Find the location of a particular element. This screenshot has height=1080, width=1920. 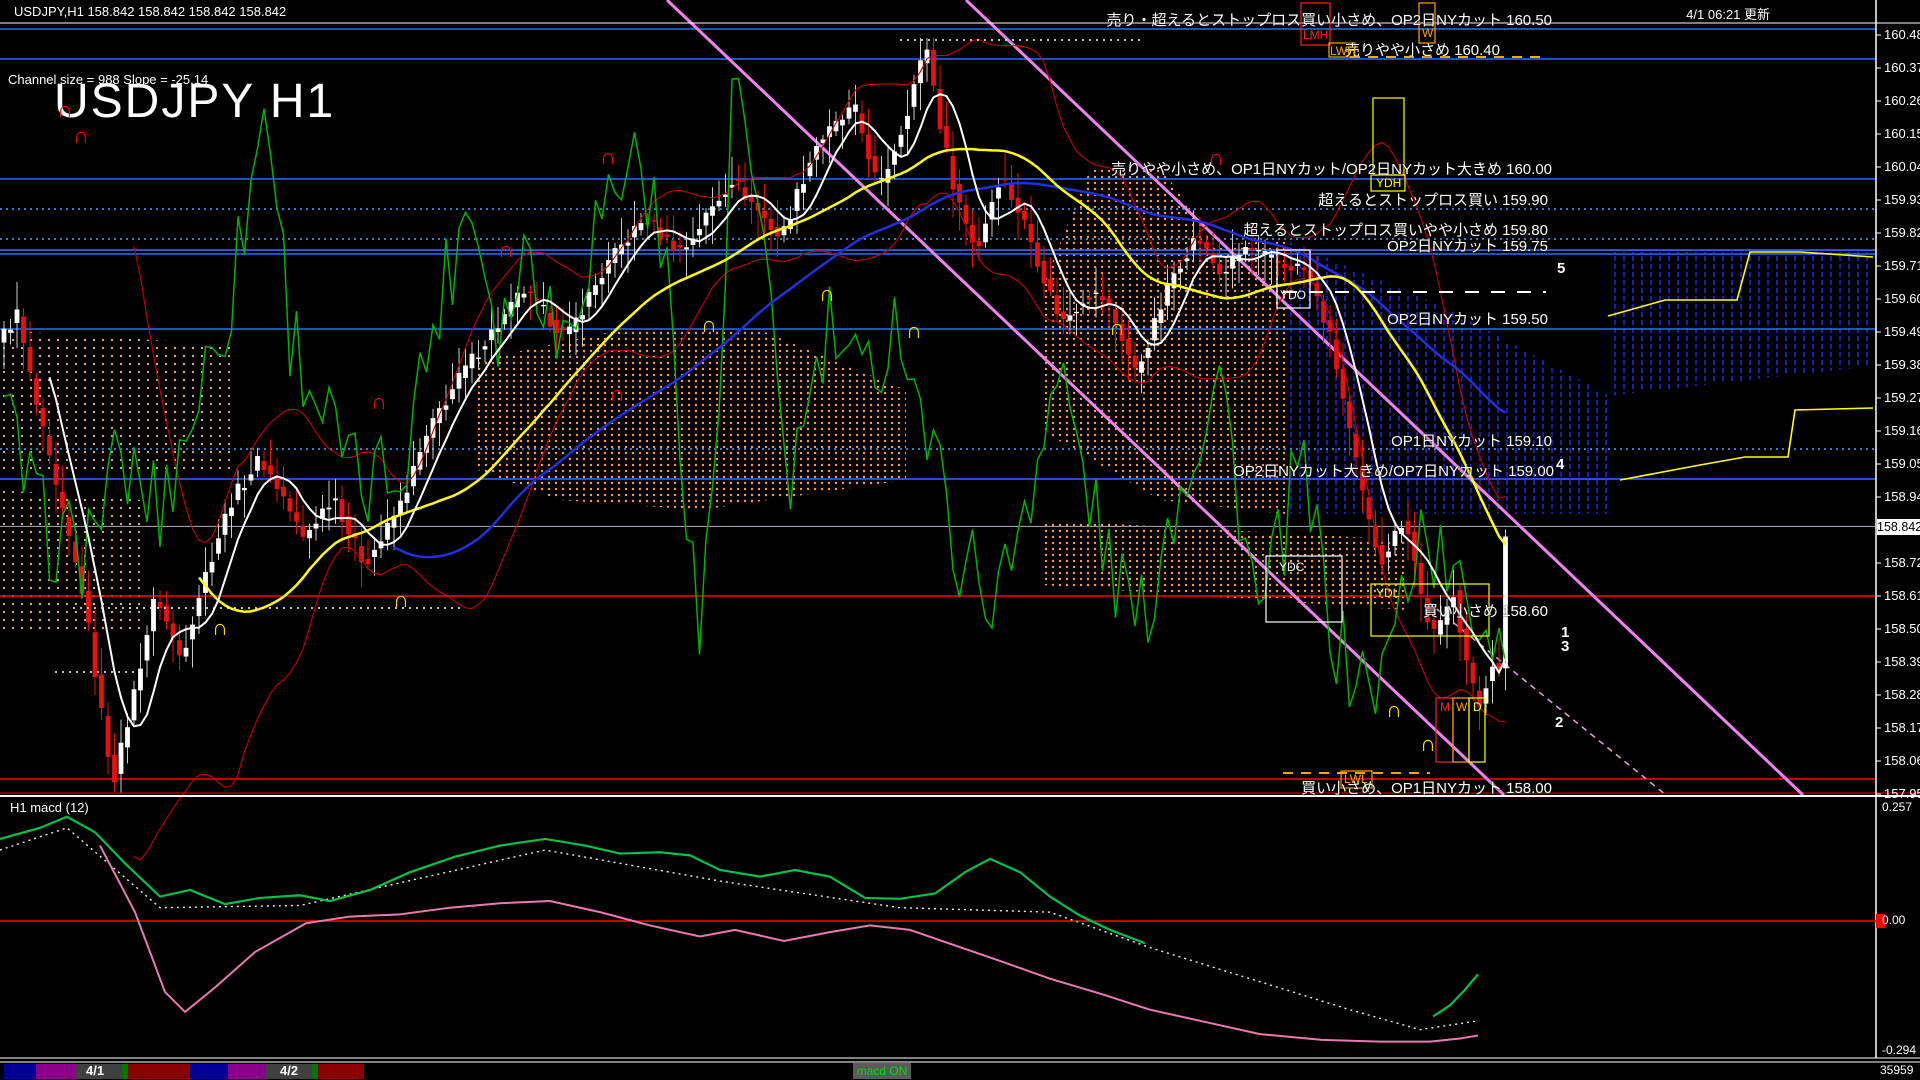

symbol-watermark: USDJPY H1 is located at coordinates (195, 101).